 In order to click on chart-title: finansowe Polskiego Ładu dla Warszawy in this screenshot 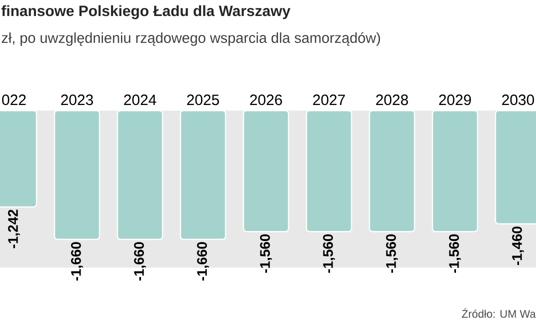, I will do `click(145, 12)`.